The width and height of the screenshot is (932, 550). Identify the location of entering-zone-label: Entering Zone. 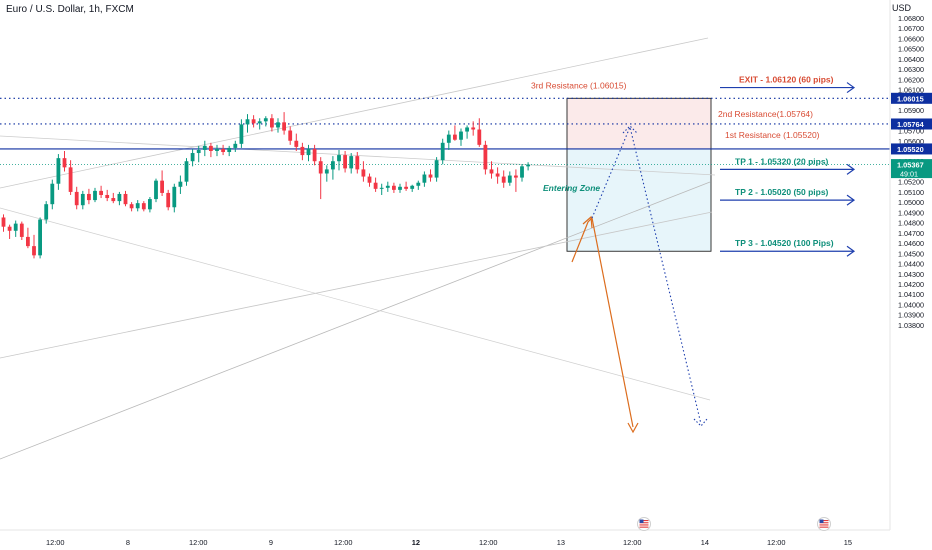
(571, 188).